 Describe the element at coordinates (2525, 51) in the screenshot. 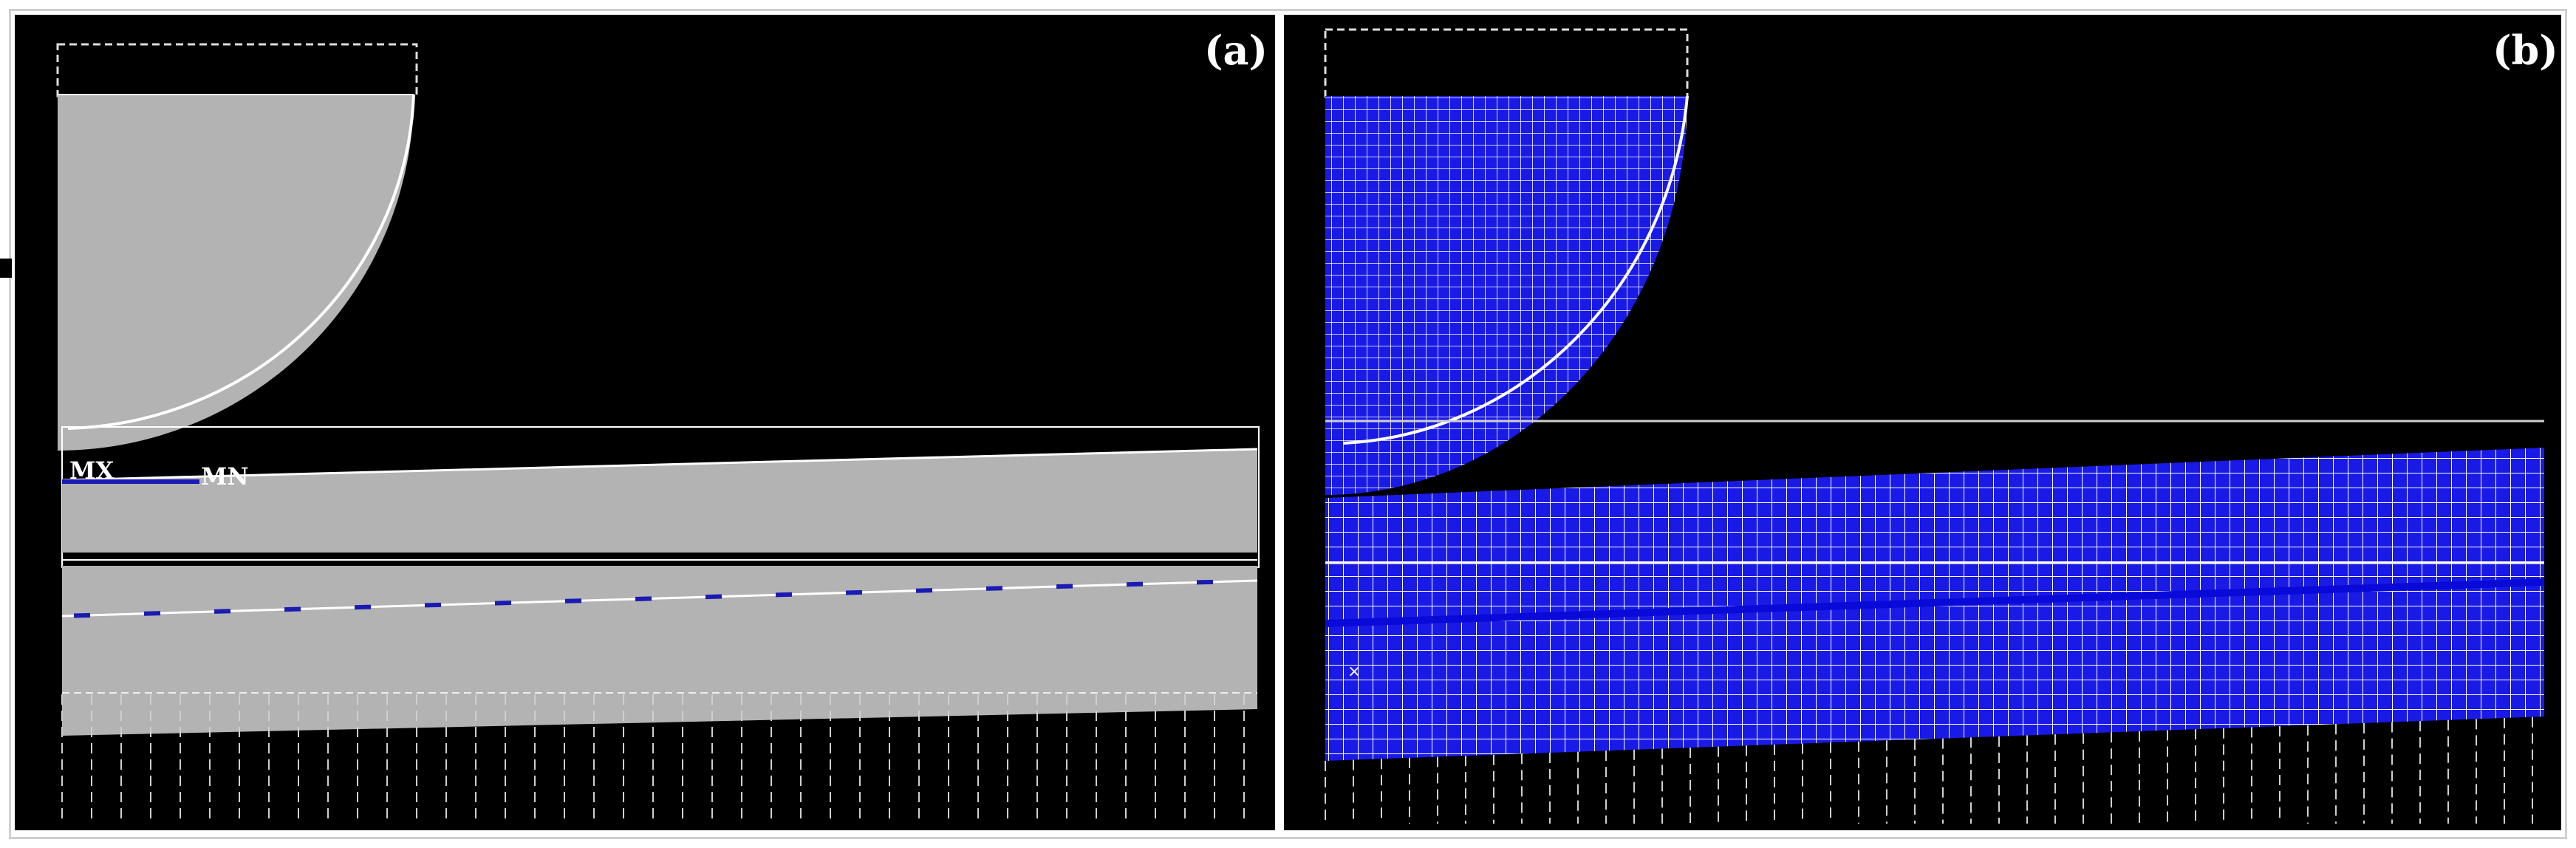

I see `panel-b-label: (b)` at that location.